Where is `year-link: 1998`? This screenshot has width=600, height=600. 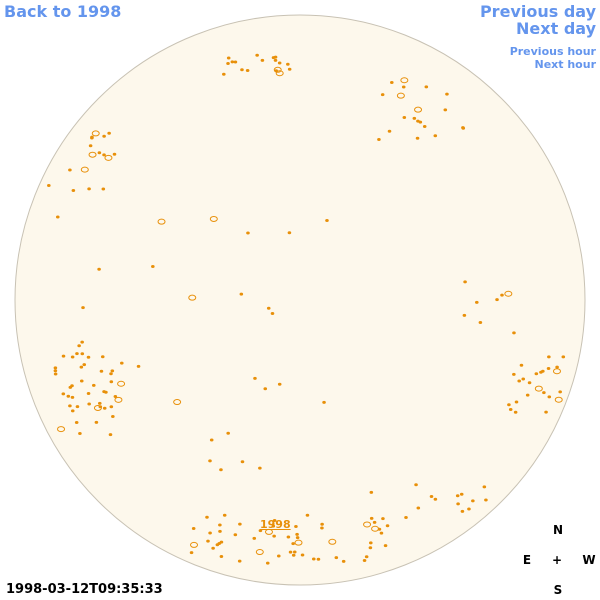 year-link: 1998 is located at coordinates (275, 524).